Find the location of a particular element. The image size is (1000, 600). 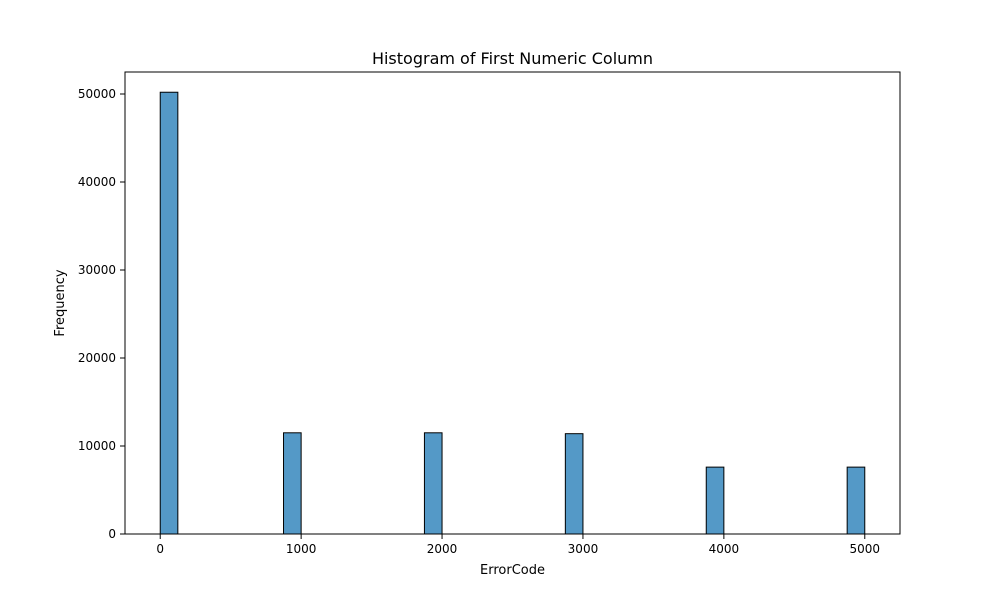

y-tick-label: 20000 is located at coordinates (97, 358).